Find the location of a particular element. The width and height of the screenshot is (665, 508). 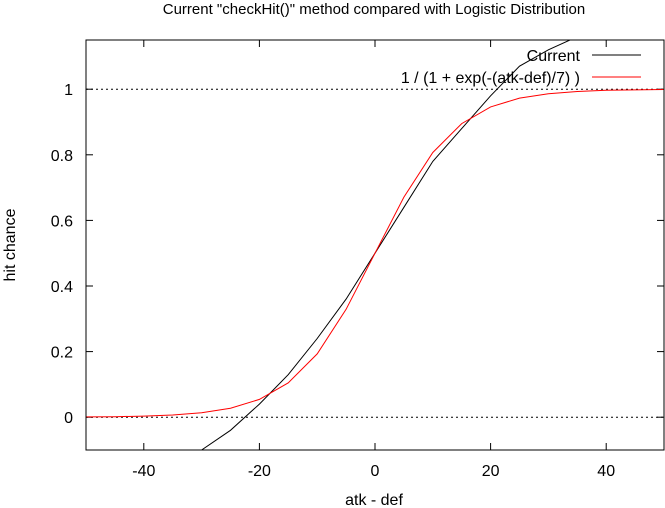

y-tick-label: 0.6 is located at coordinates (62, 221).